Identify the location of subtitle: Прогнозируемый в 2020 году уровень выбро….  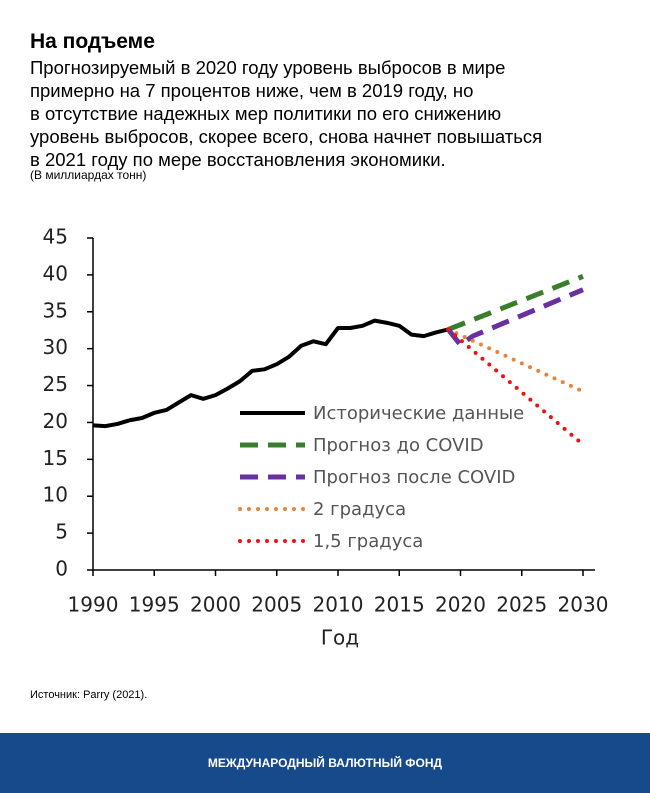
(286, 113).